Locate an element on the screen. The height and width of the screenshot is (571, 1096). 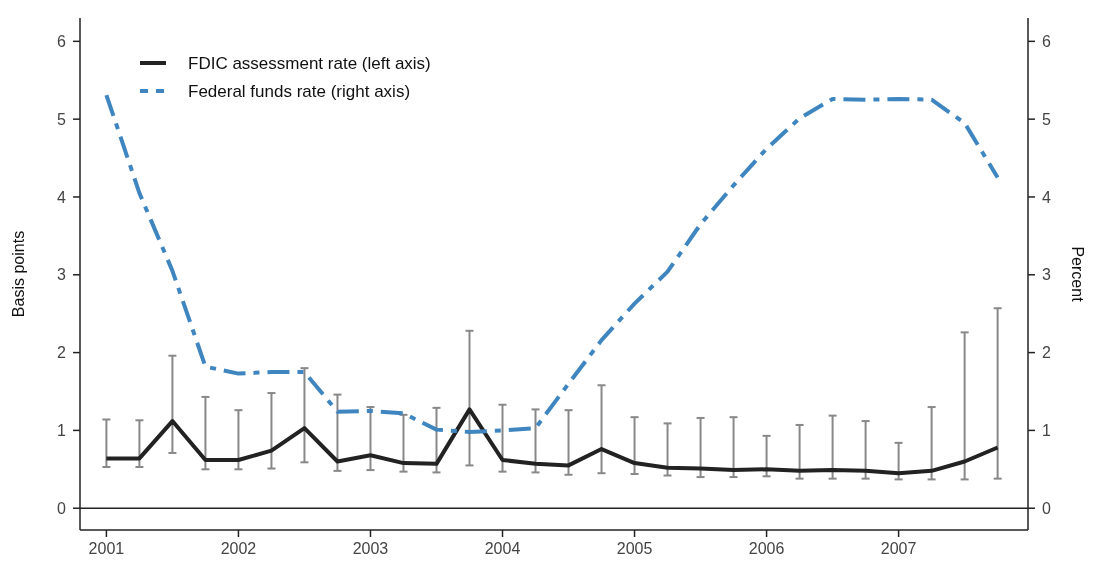
y-tick-label: 1 is located at coordinates (62, 430).